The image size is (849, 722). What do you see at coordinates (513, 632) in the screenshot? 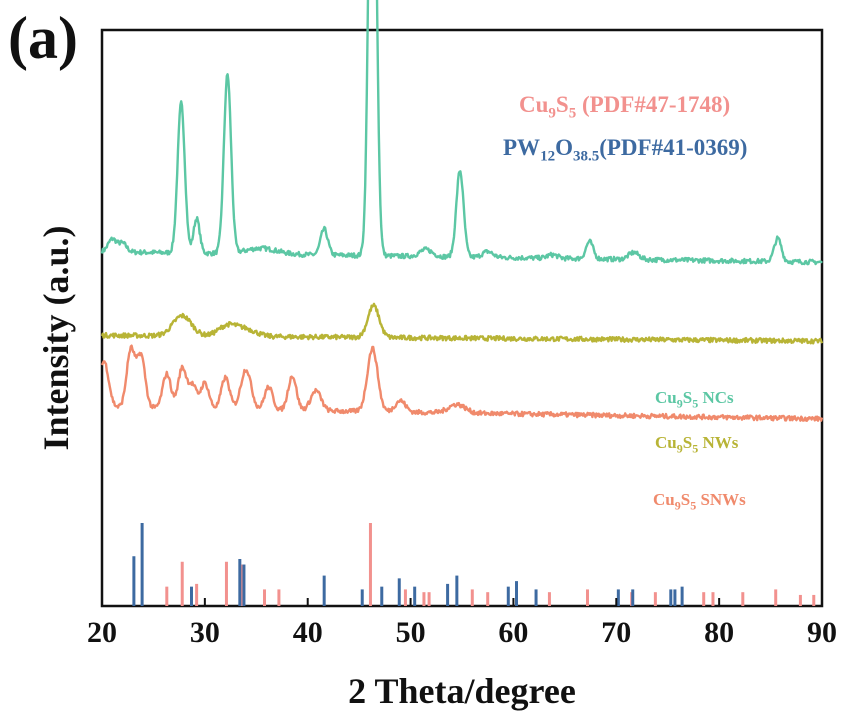
I see `x-tick-label: 60` at bounding box center [513, 632].